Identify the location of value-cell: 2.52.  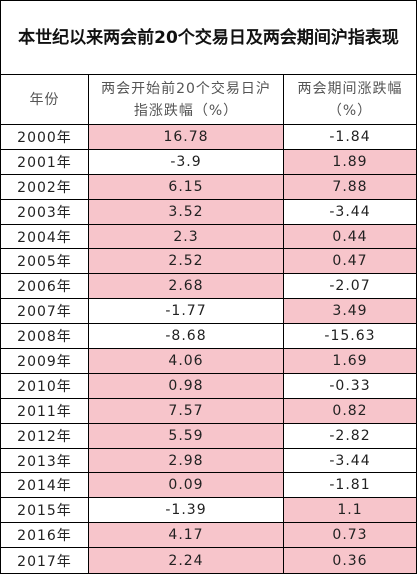
(186, 261).